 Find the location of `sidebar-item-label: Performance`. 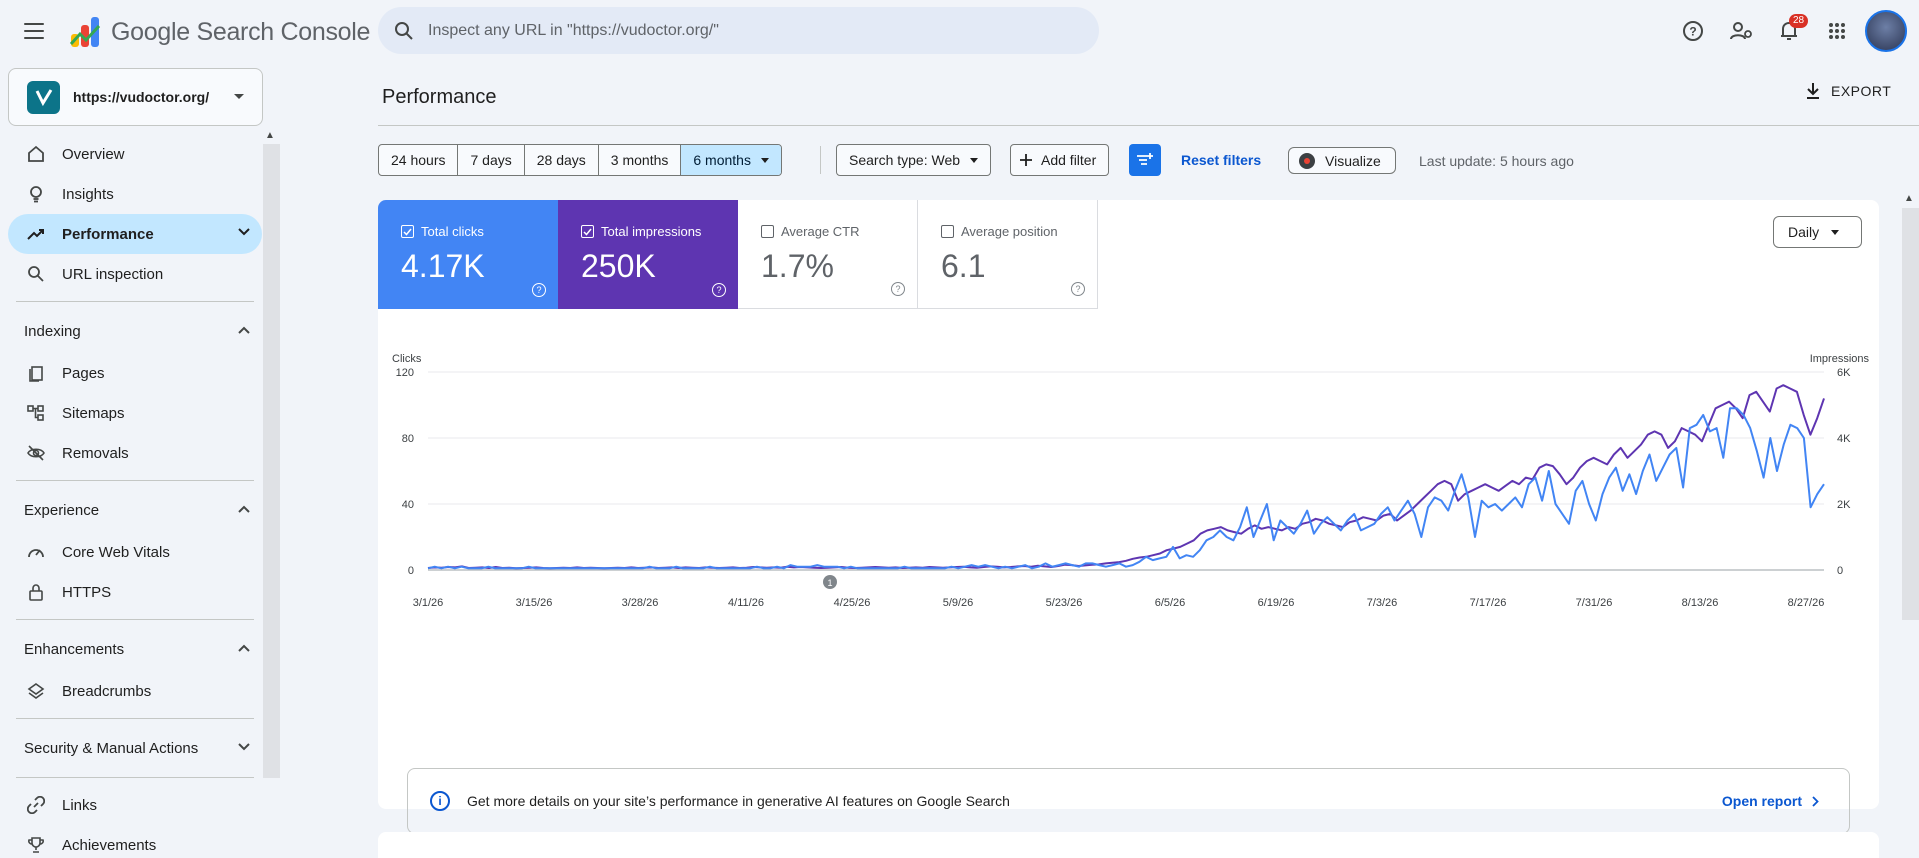

sidebar-item-label: Performance is located at coordinates (108, 234).